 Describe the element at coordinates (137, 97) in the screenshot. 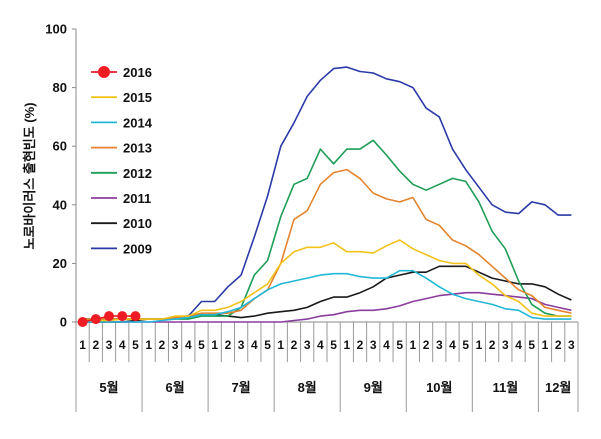

I see `legend-label-2015: 2015` at that location.